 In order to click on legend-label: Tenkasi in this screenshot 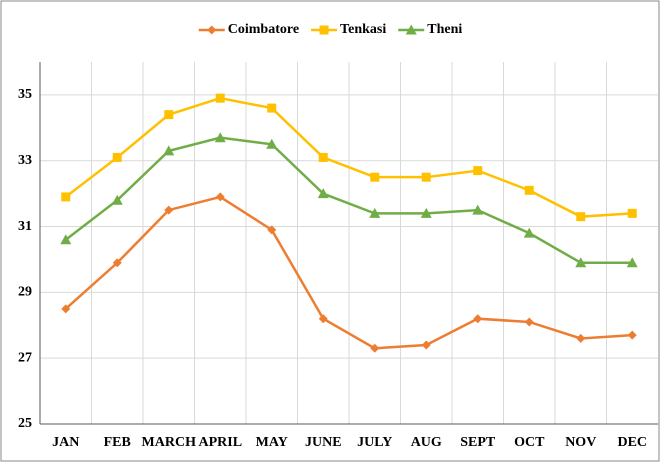, I will do `click(363, 29)`.